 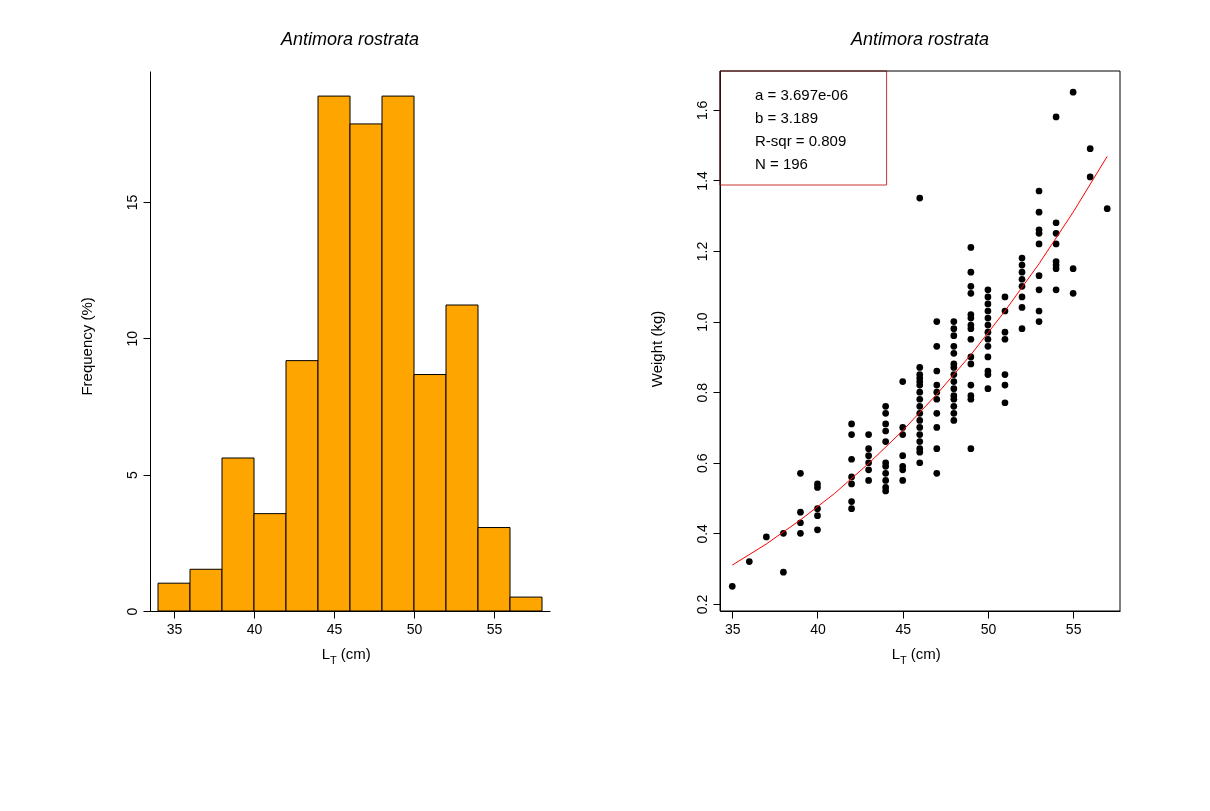 I want to click on y-axis-title: Frequency (%), so click(x=86, y=346).